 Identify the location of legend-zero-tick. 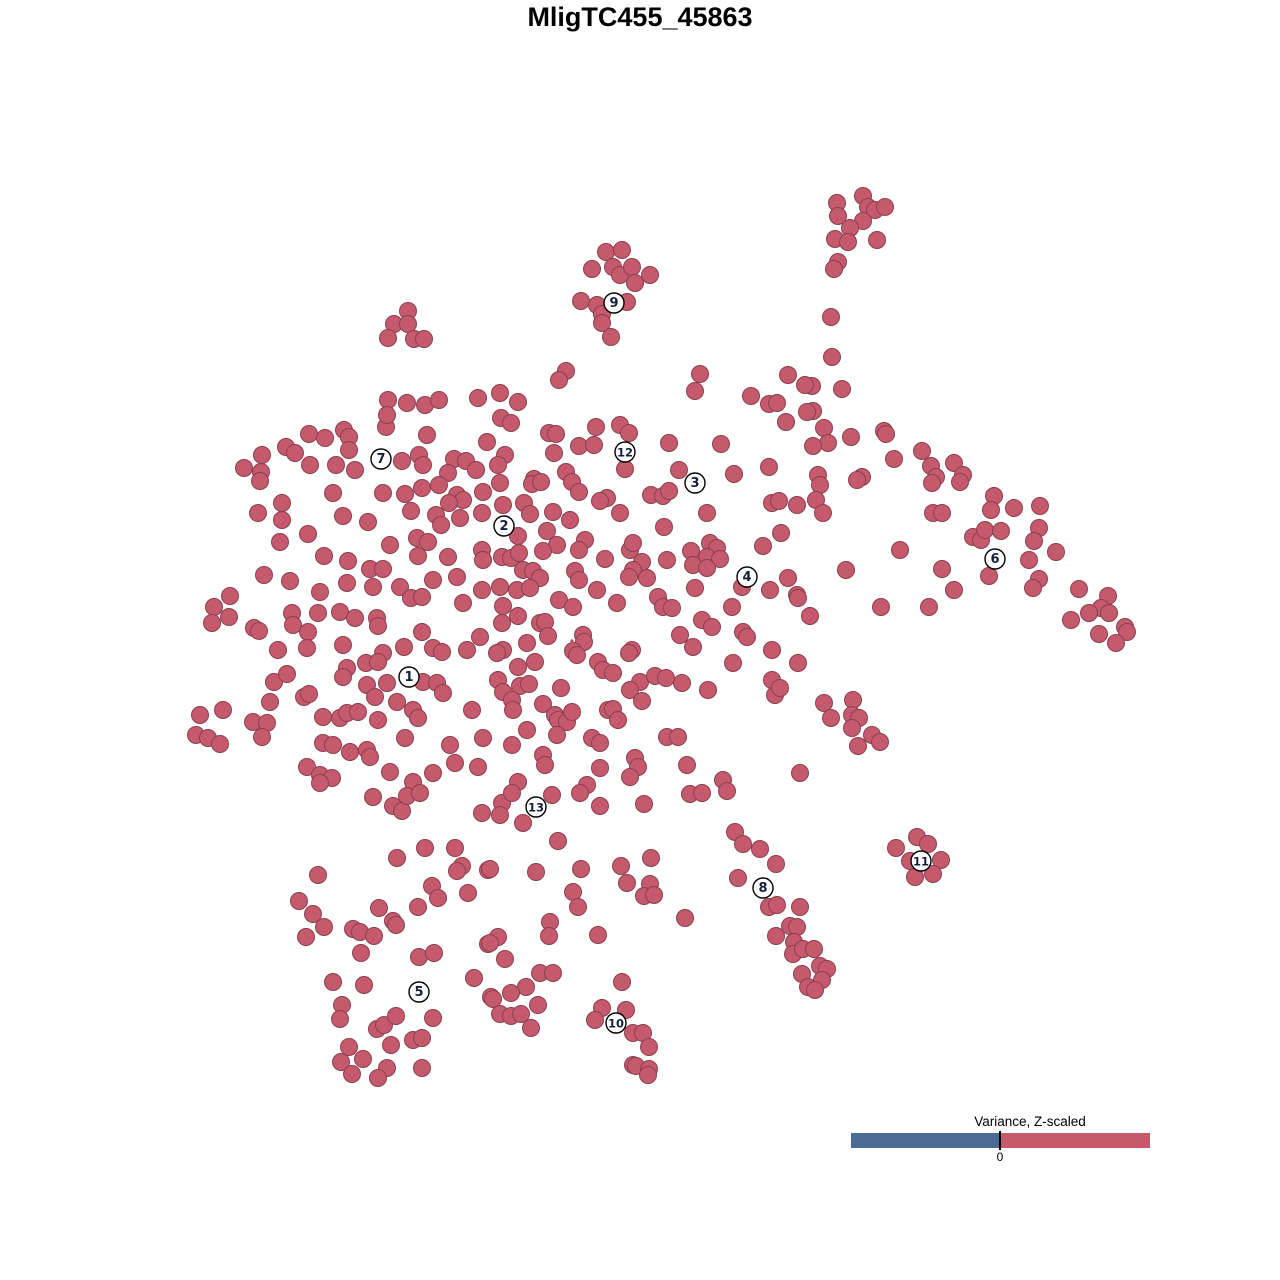
(1000, 1140).